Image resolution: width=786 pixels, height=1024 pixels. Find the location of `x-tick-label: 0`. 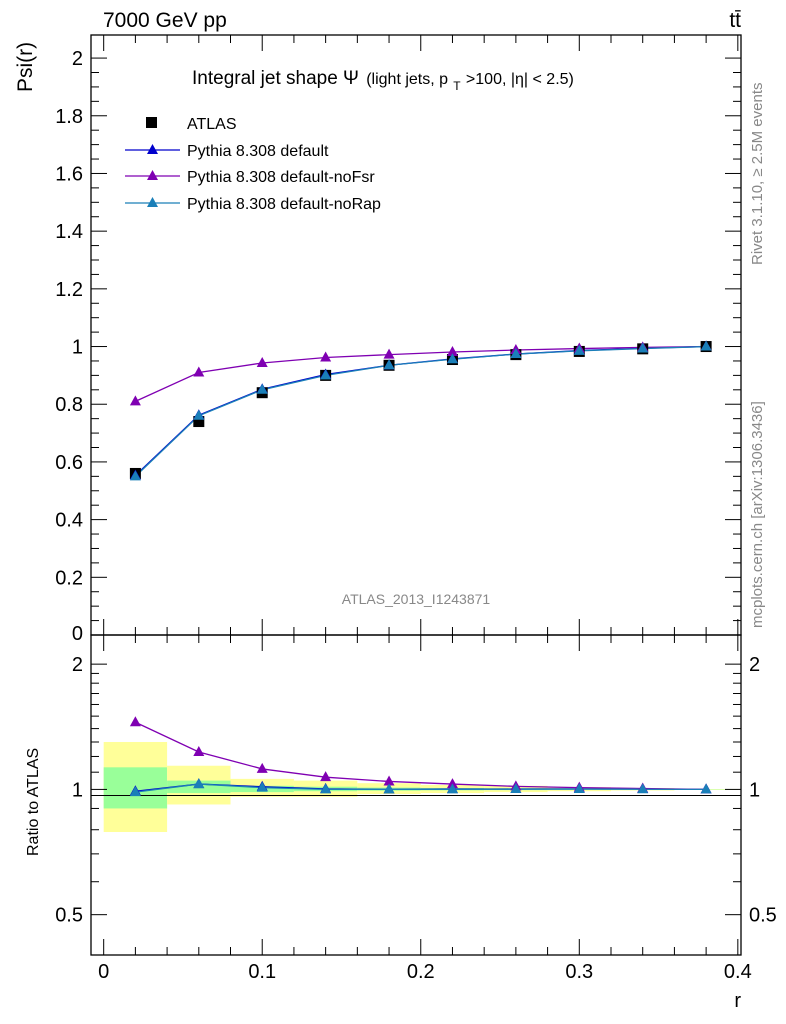

x-tick-label: 0 is located at coordinates (103, 972).